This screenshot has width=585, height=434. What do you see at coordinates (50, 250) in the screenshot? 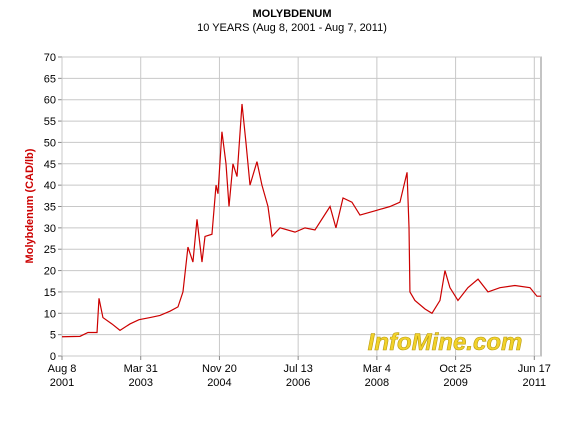
I see `y-tick-label: 25` at bounding box center [50, 250].